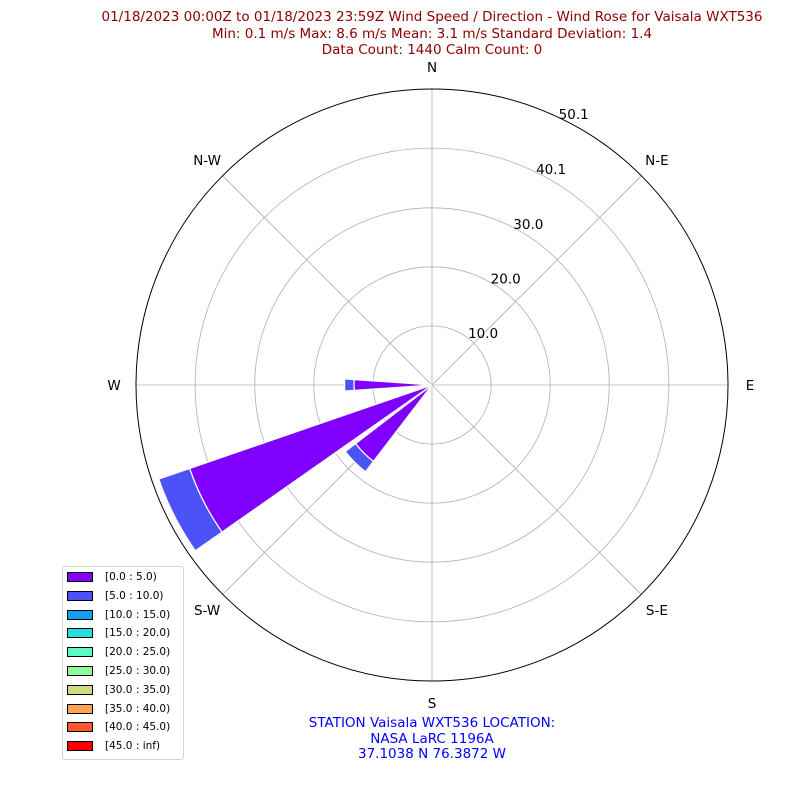  Describe the element at coordinates (657, 161) in the screenshot. I see `direction-label-n-e: N-E` at that location.